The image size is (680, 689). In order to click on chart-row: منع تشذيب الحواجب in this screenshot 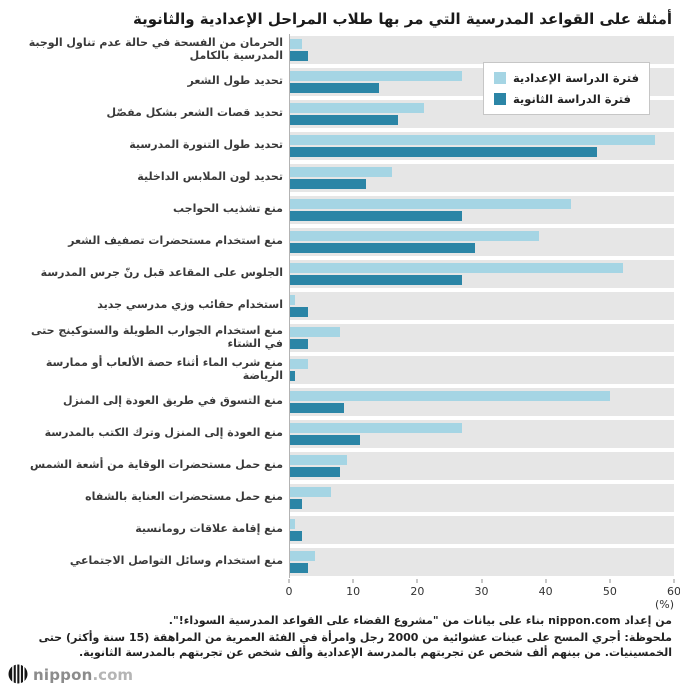, I will do `click(341, 210)`.